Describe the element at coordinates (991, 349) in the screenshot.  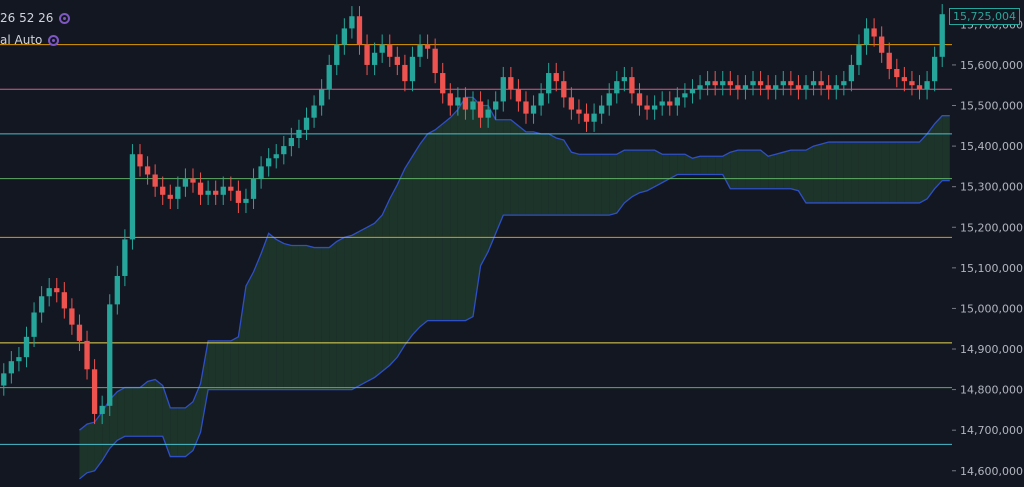
I see `y-tick-label: 14,900,000` at that location.